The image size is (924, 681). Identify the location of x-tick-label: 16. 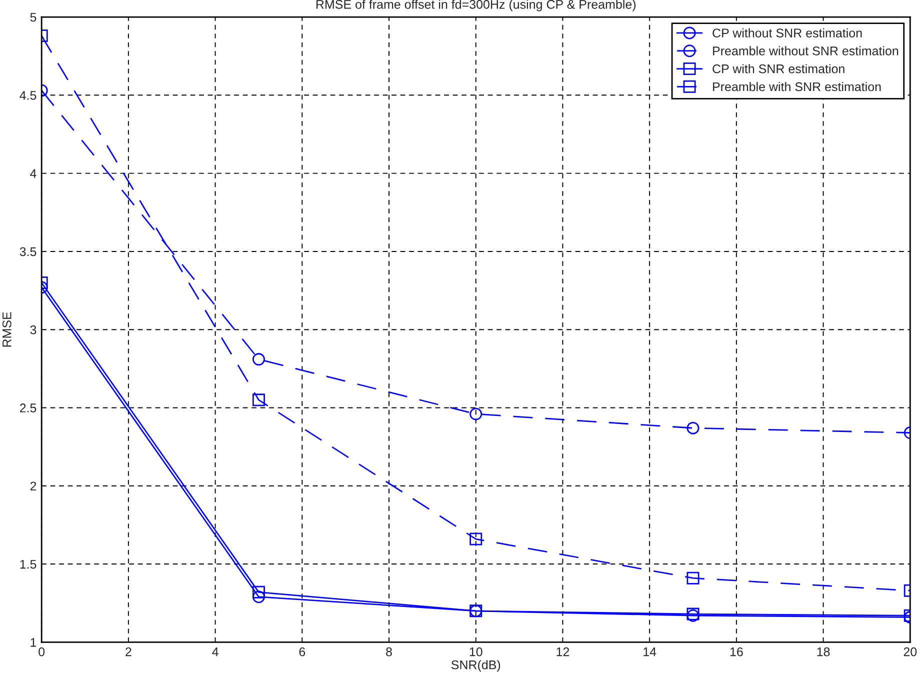
(736, 651).